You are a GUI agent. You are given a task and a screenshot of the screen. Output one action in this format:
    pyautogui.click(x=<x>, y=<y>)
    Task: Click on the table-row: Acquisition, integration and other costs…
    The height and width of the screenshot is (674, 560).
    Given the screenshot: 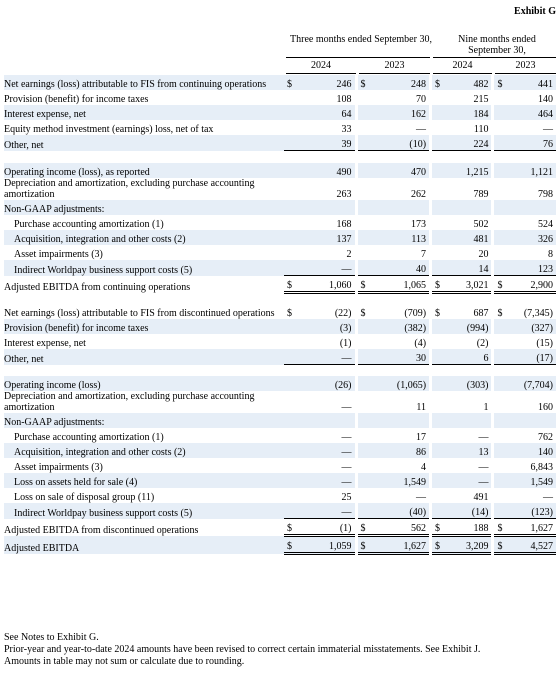 What is the action you would take?
    pyautogui.click(x=280, y=450)
    